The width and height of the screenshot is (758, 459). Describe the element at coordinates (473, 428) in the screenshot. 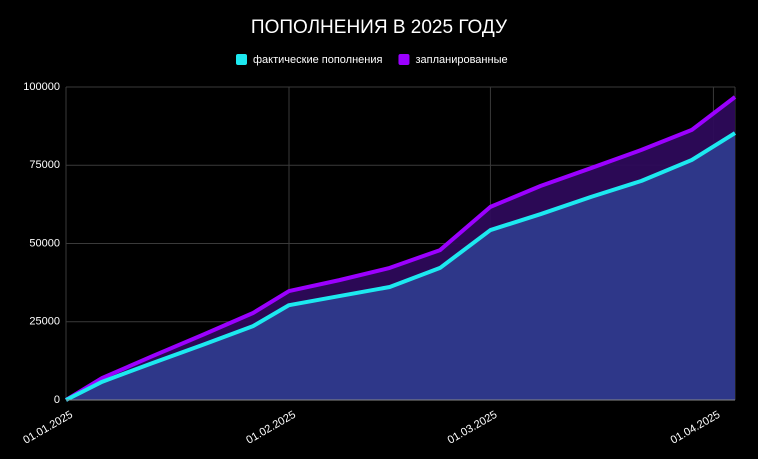

I see `x-tick-label: 01.03.2025` at that location.